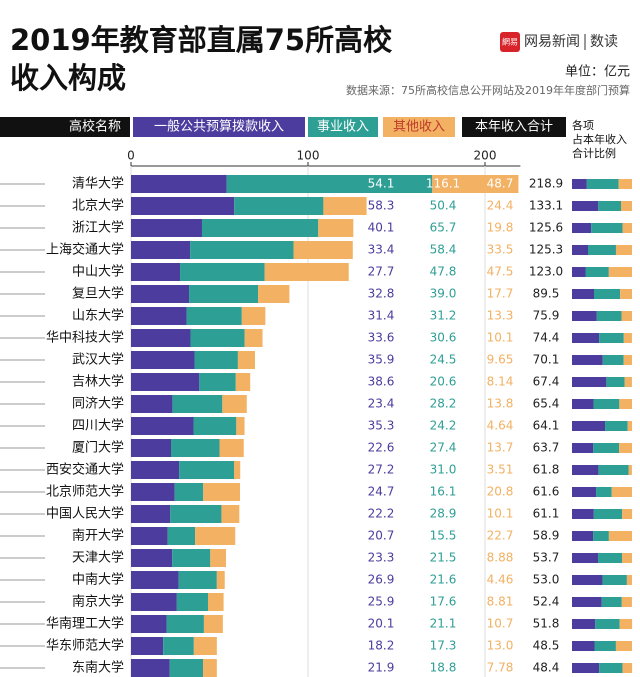 The height and width of the screenshot is (677, 640). I want to click on value-label: 33.6, so click(381, 338).